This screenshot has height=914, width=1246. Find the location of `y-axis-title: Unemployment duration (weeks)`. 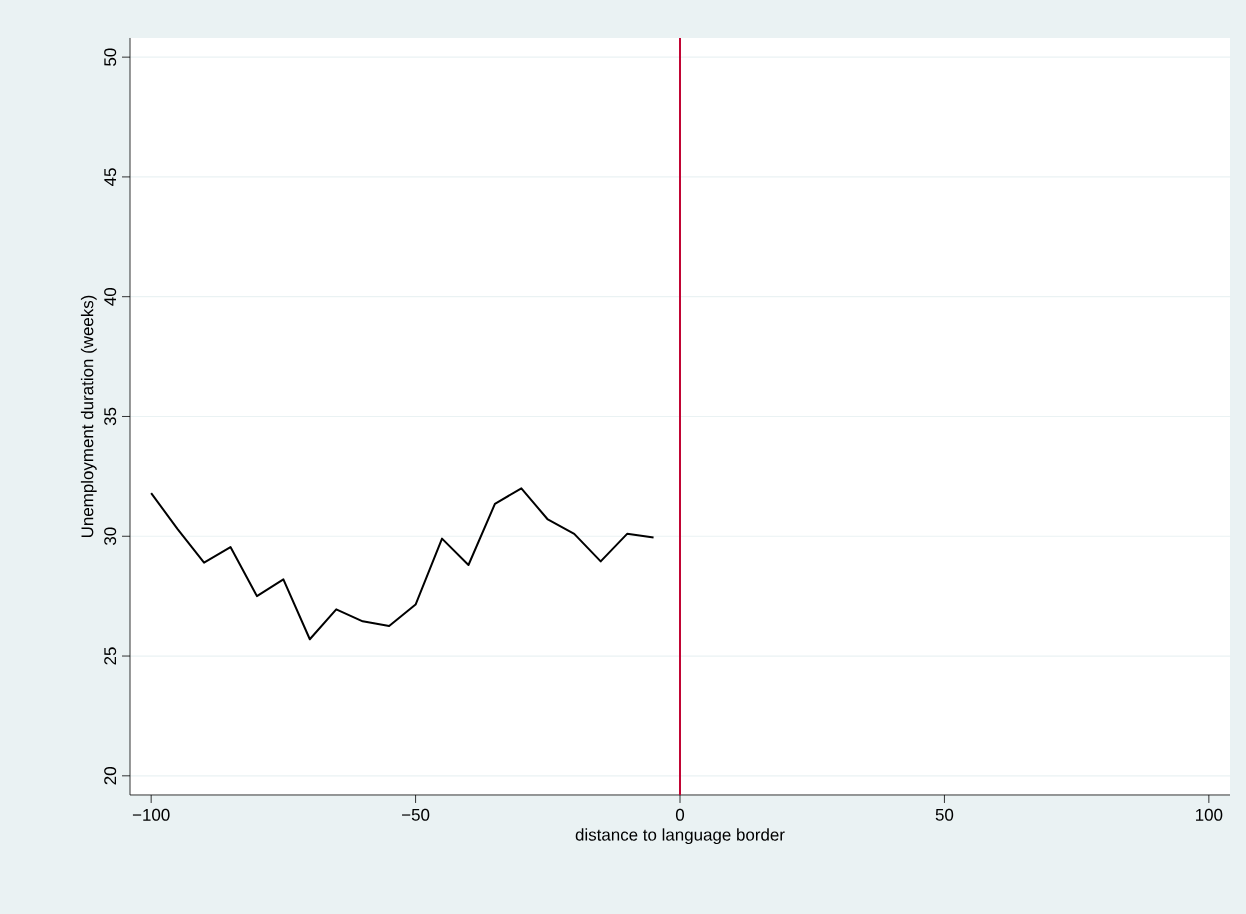

y-axis-title: Unemployment duration (weeks) is located at coordinates (88, 416).